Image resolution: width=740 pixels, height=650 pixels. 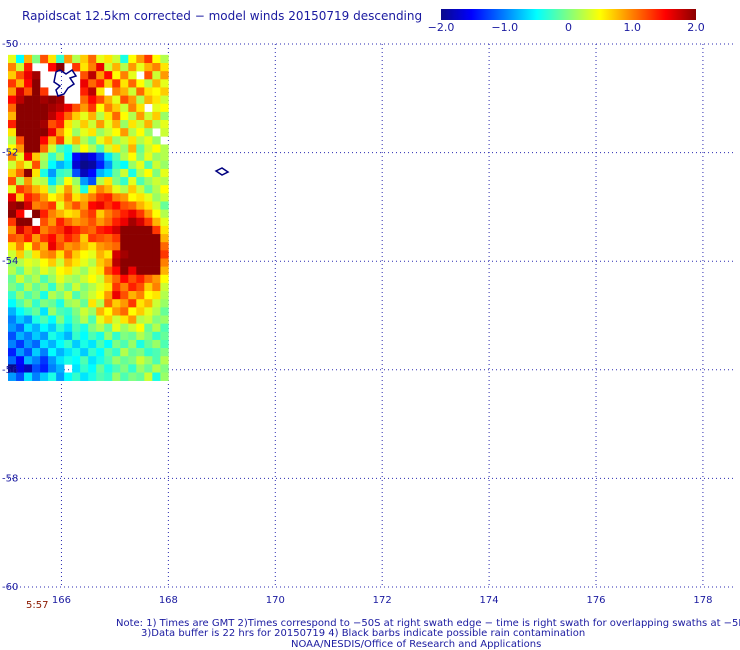 I want to click on island-outline, so click(x=222, y=171).